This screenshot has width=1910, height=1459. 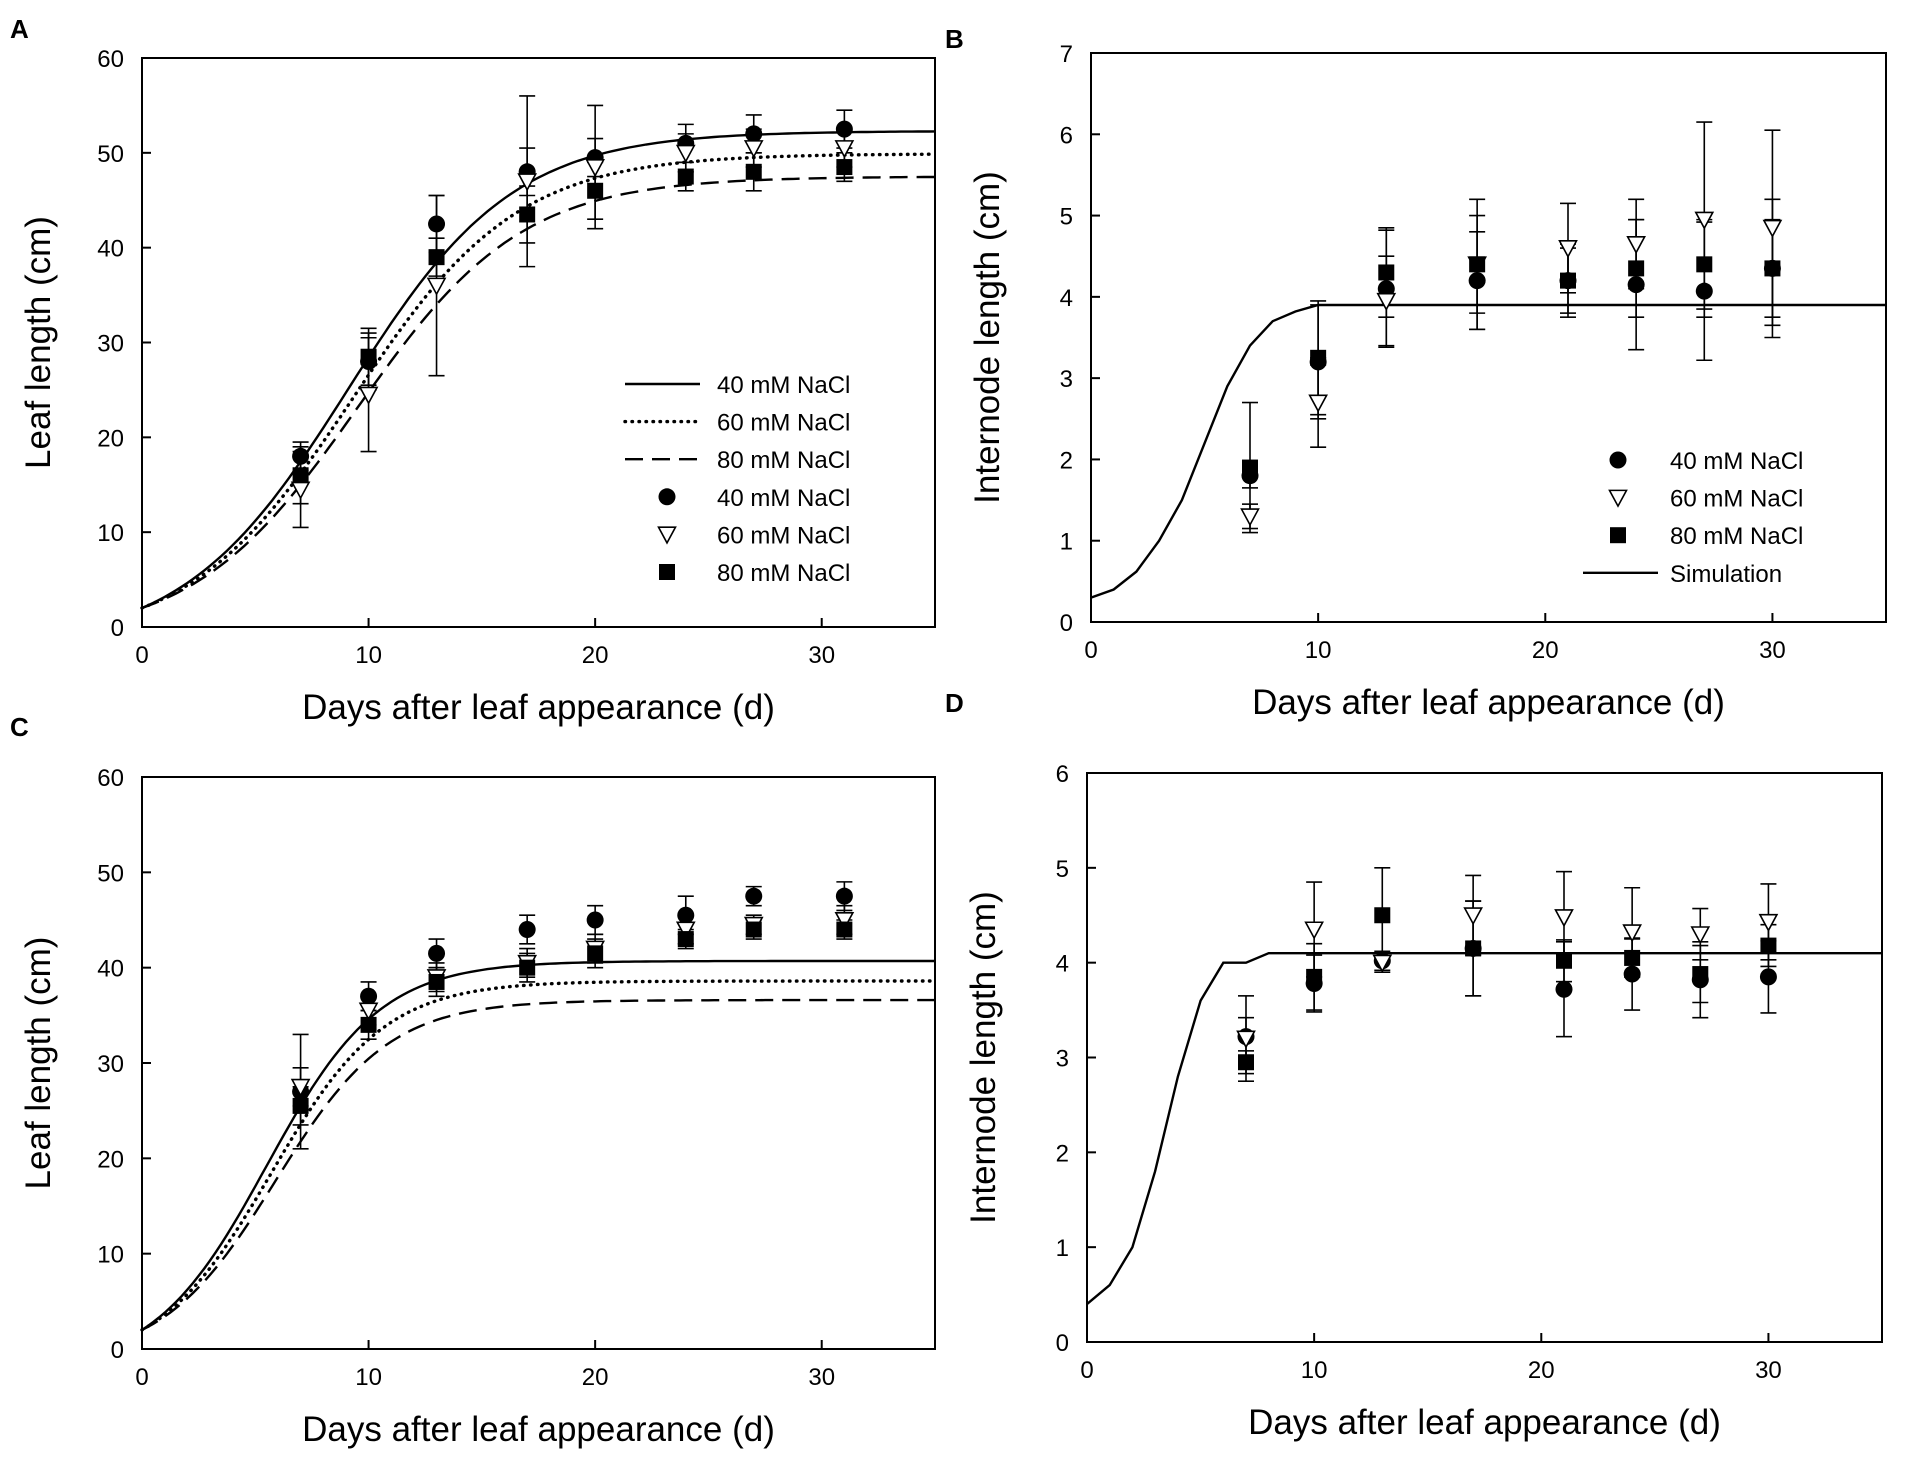 I want to click on panel-letter: D, so click(x=954, y=703).